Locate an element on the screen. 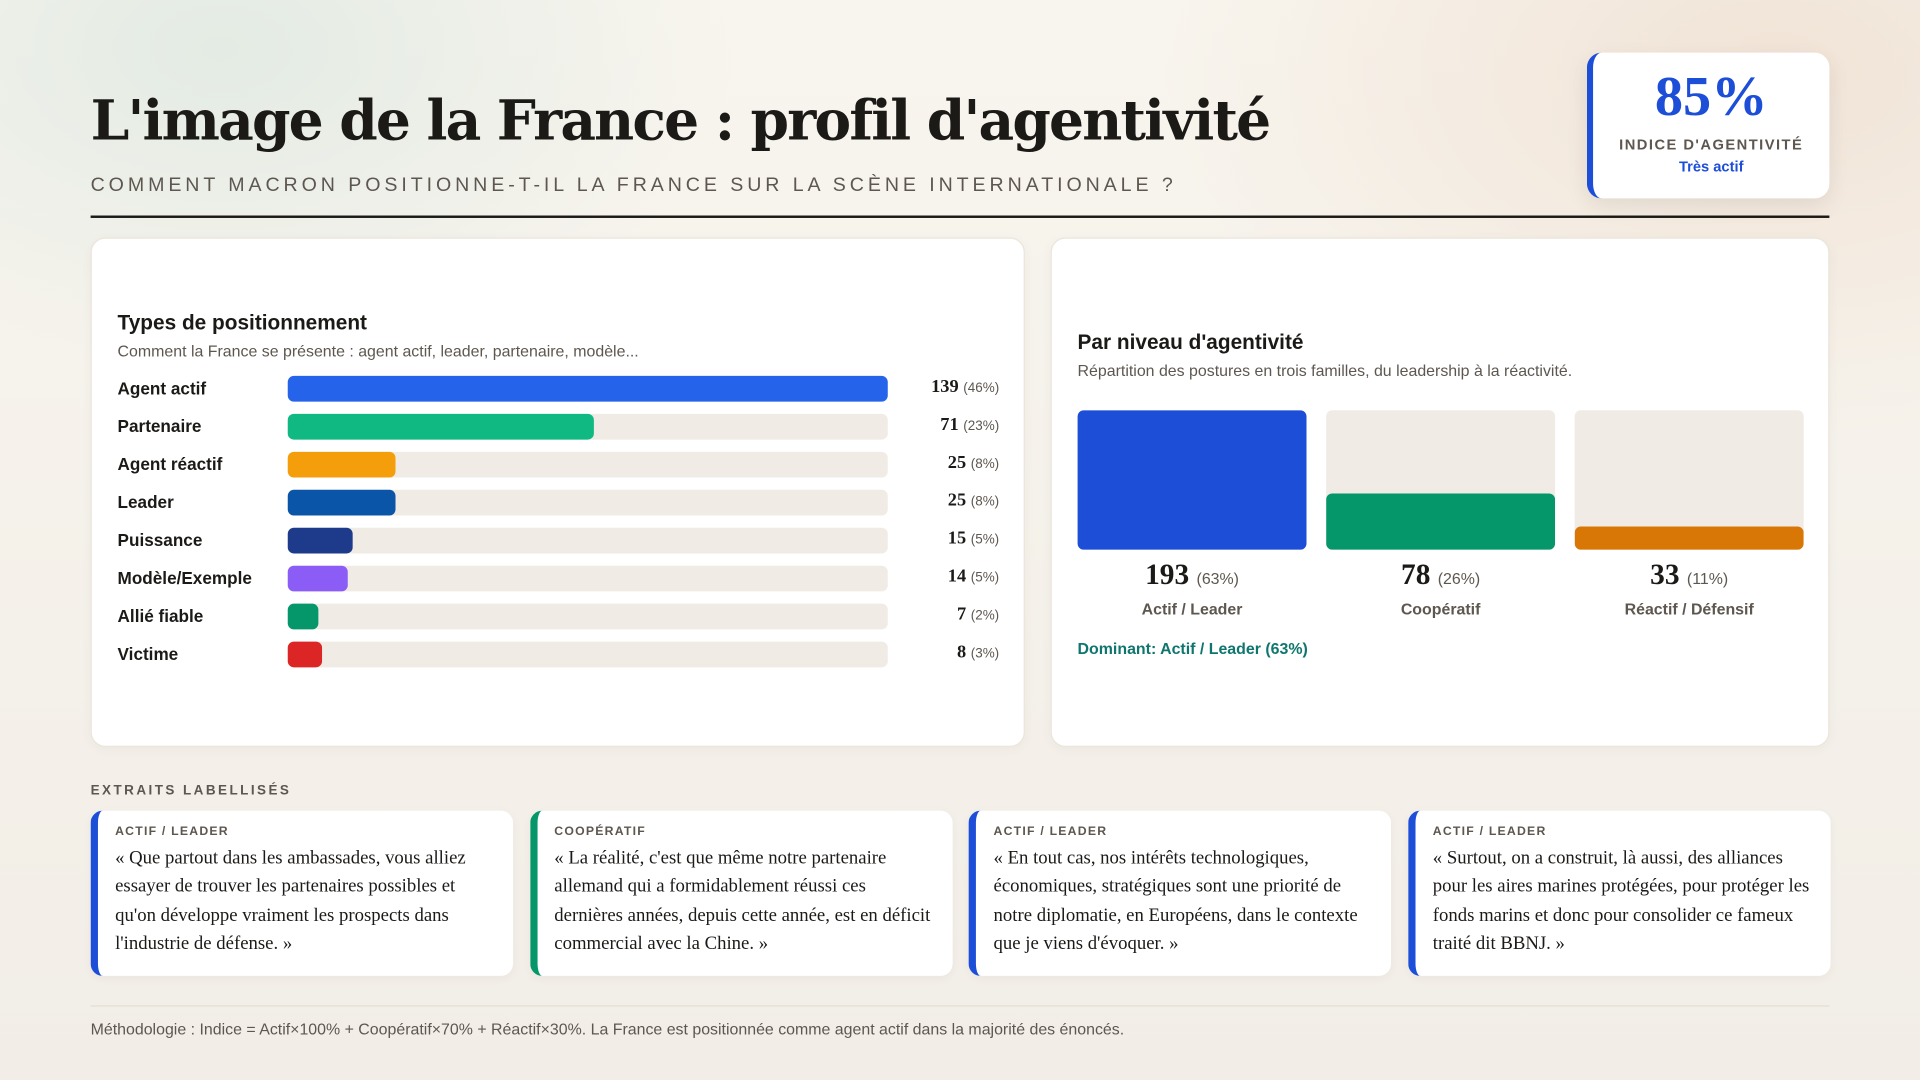 This screenshot has width=1920, height=1080. value-number: 33 is located at coordinates (1665, 575).